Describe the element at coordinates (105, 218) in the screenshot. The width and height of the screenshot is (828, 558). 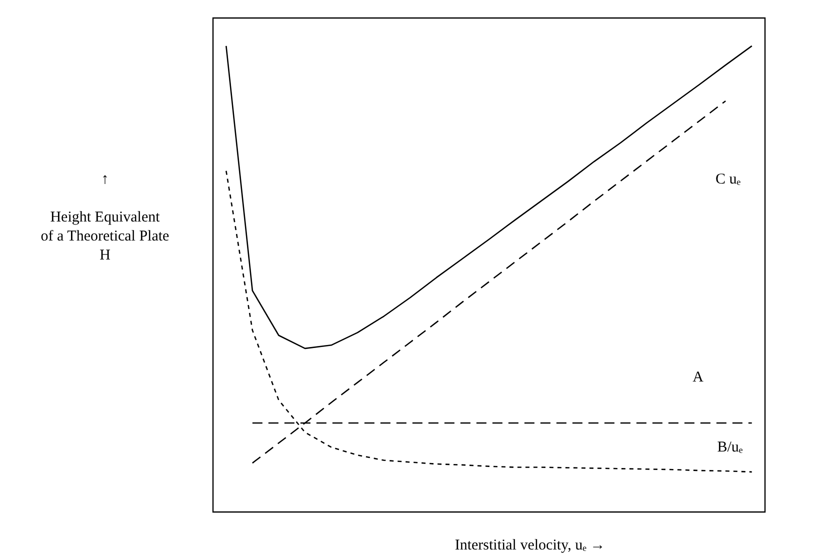
I see `text: ↑ Height Equivalent of a Theoretical Plate H` at that location.